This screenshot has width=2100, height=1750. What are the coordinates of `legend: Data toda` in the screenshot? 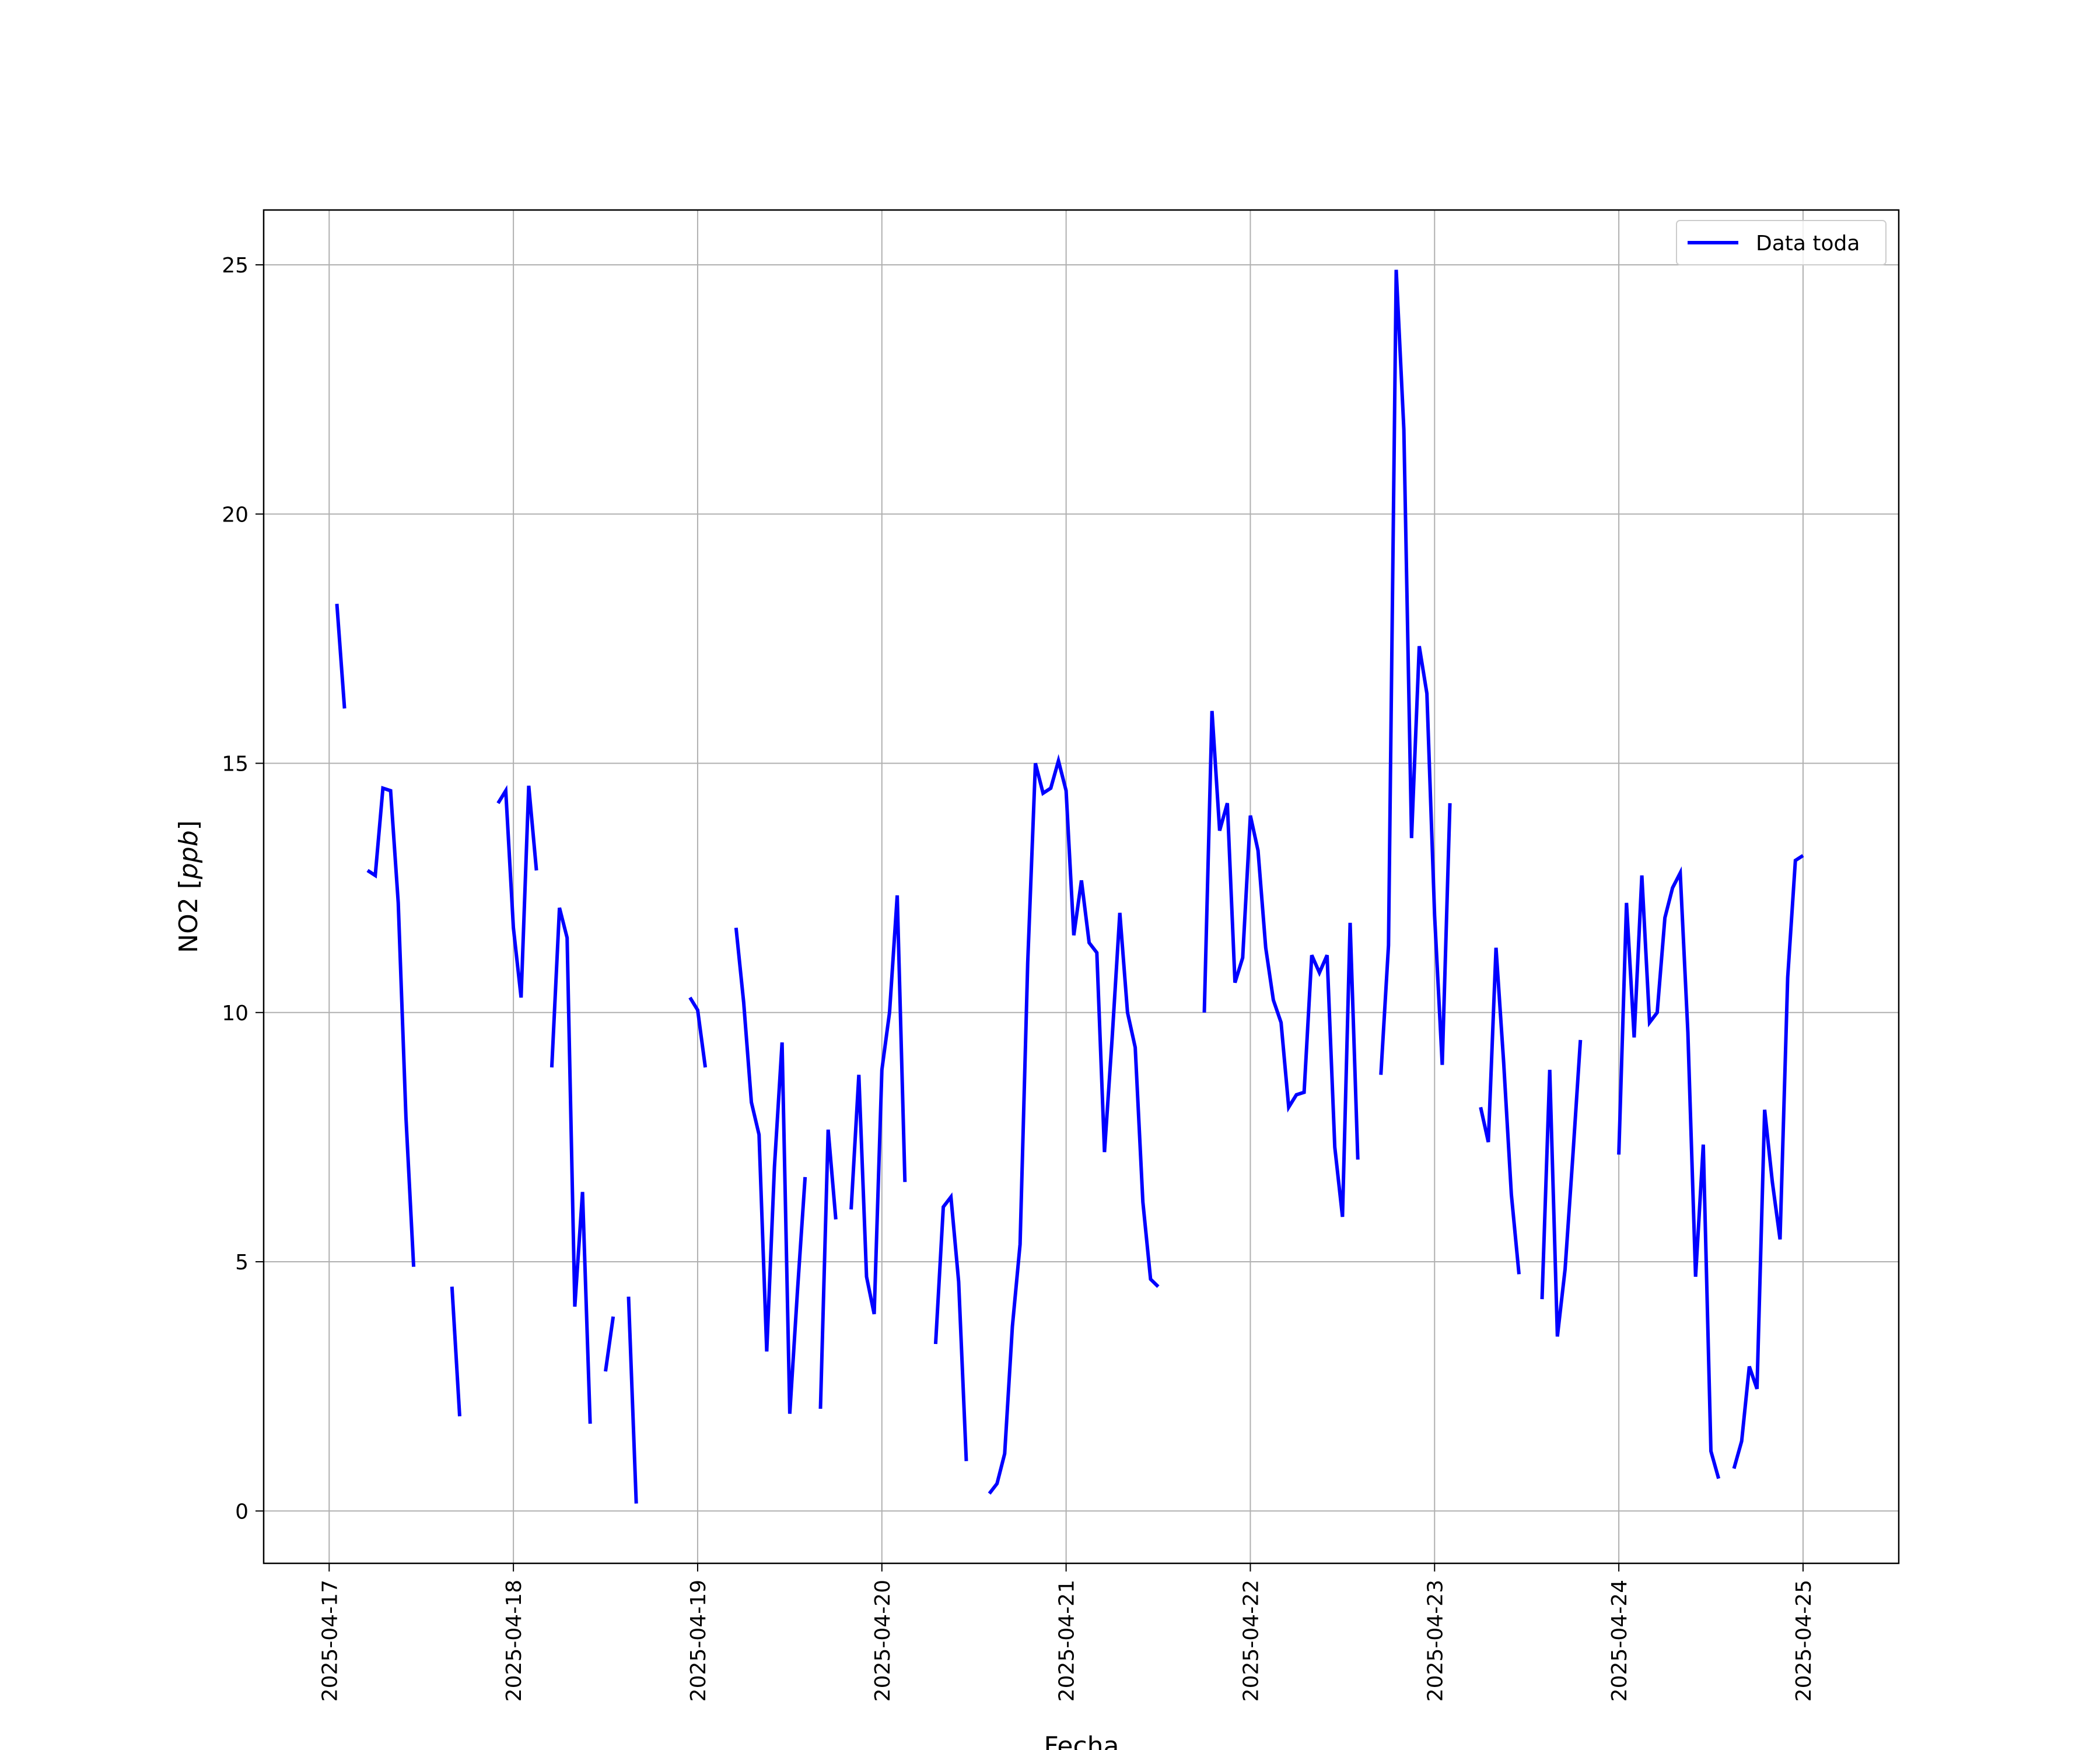 It's located at (1781, 242).